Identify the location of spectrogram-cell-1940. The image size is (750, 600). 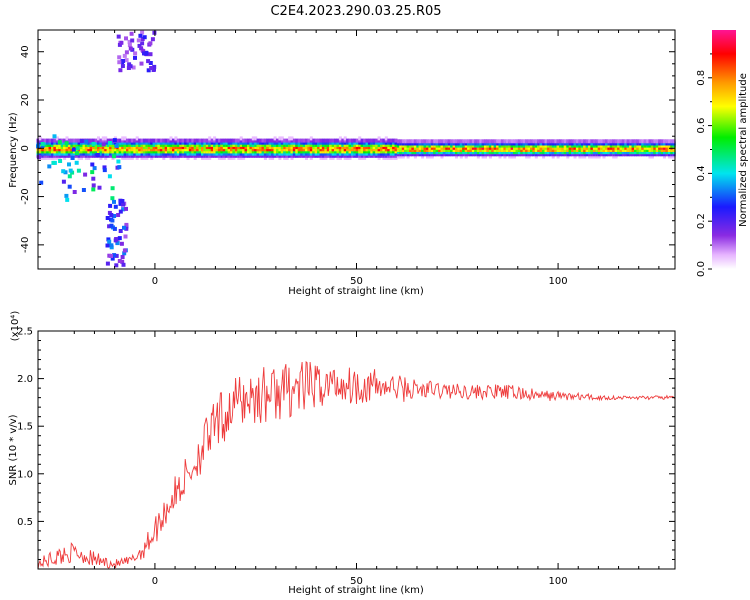
(606, 150).